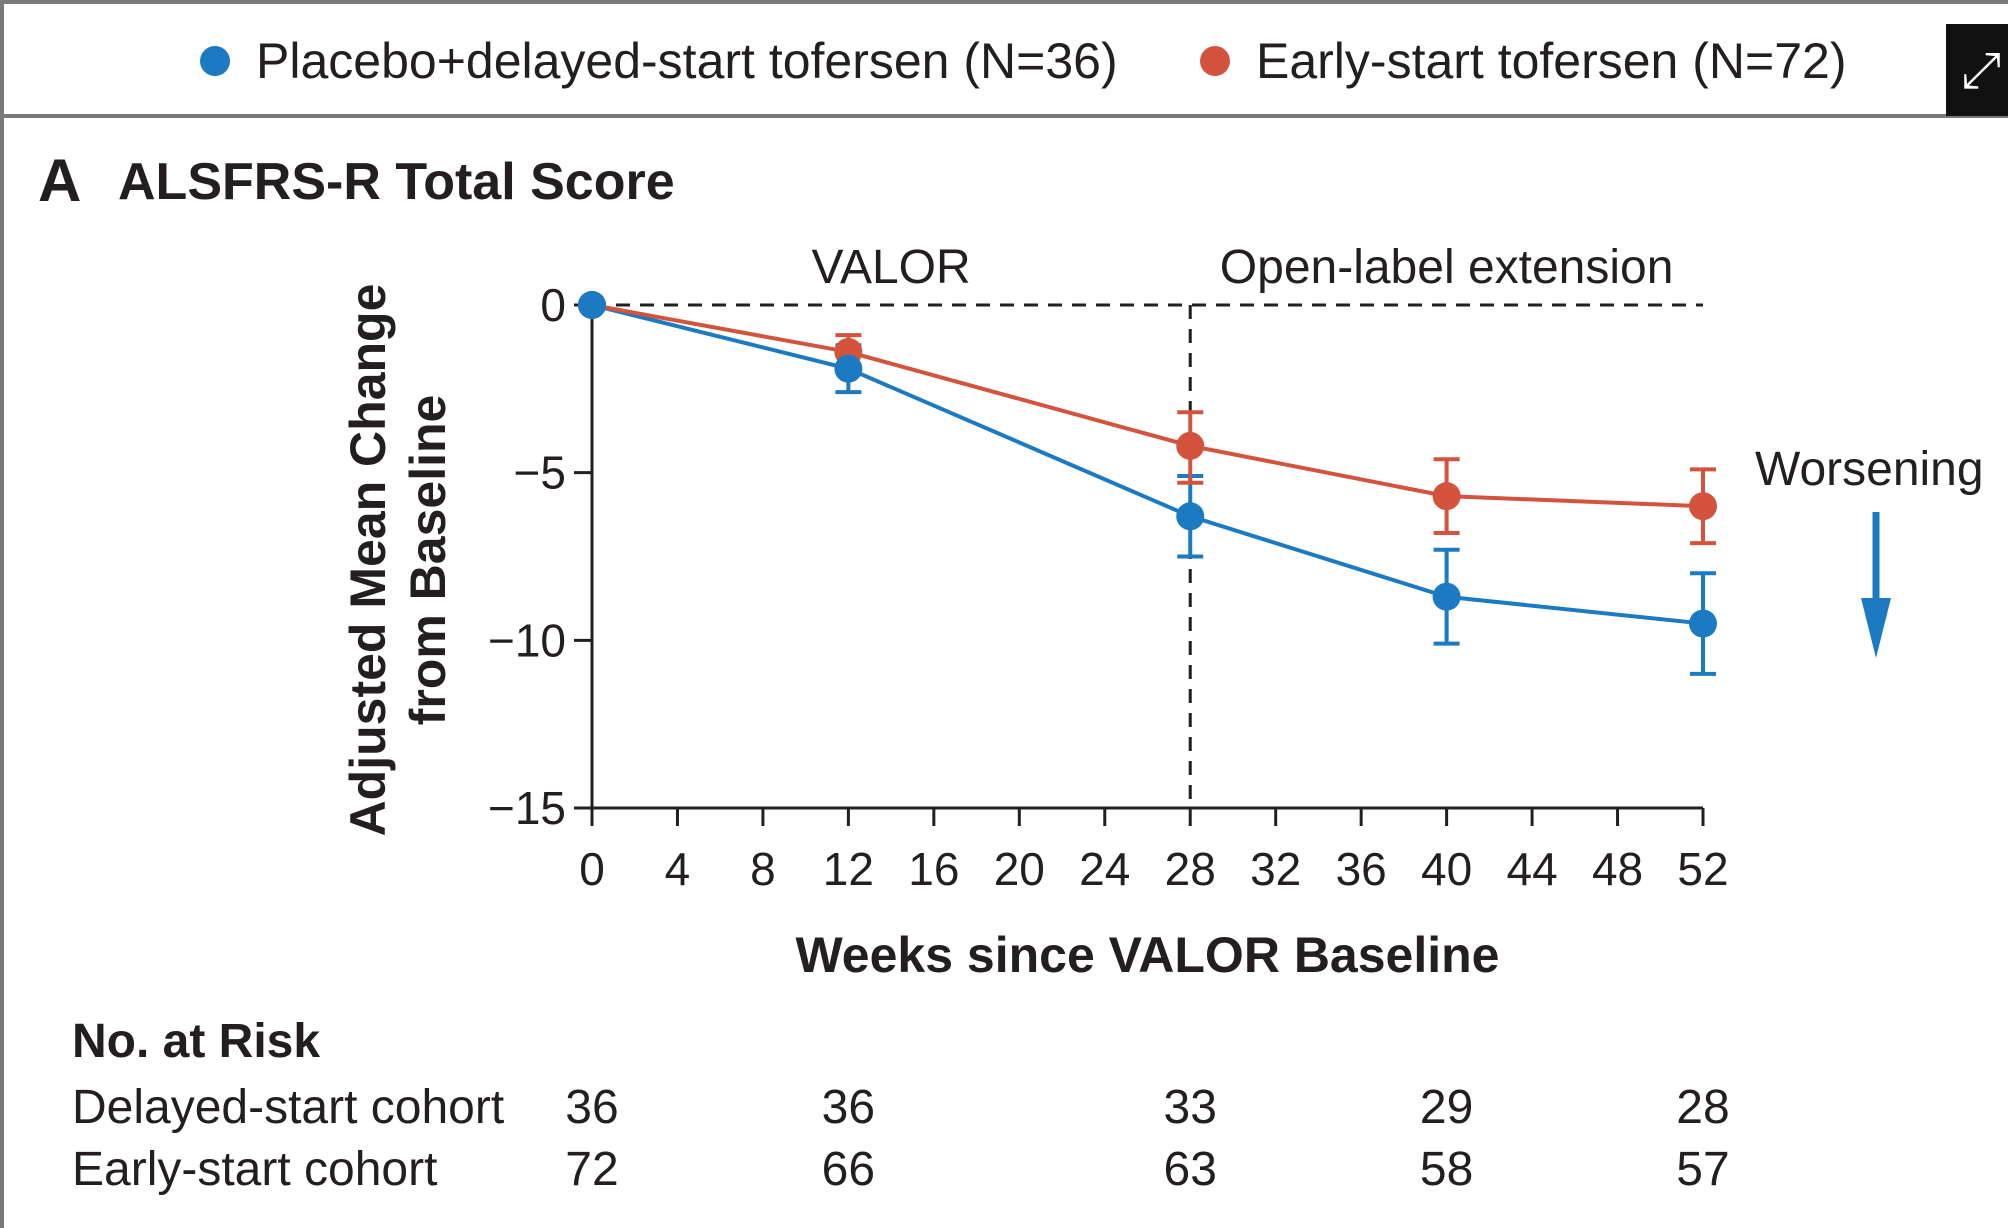 The height and width of the screenshot is (1228, 2008). I want to click on x-tick-label-12: 12, so click(848, 869).